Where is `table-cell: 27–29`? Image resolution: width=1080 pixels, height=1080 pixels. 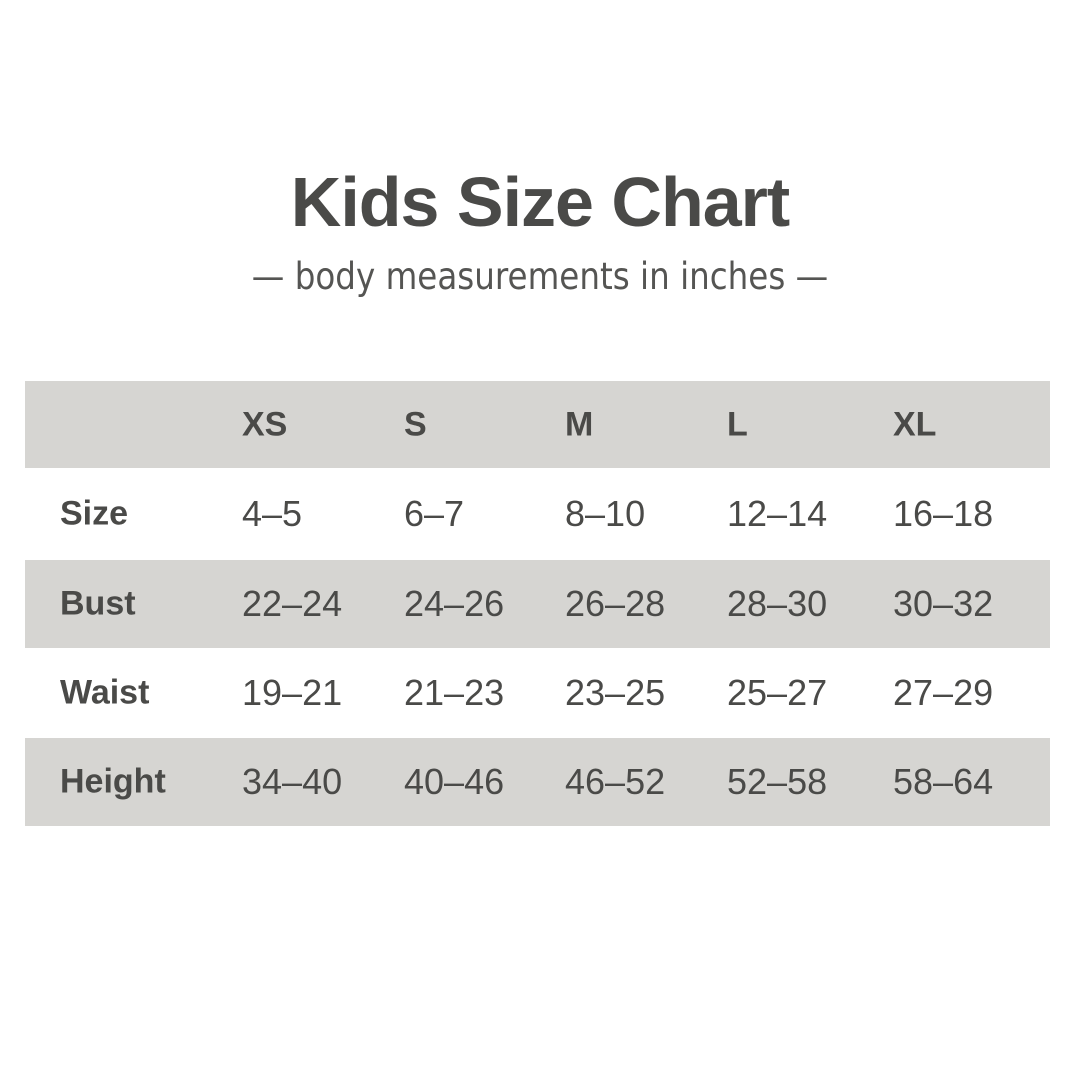 table-cell: 27–29 is located at coordinates (943, 692).